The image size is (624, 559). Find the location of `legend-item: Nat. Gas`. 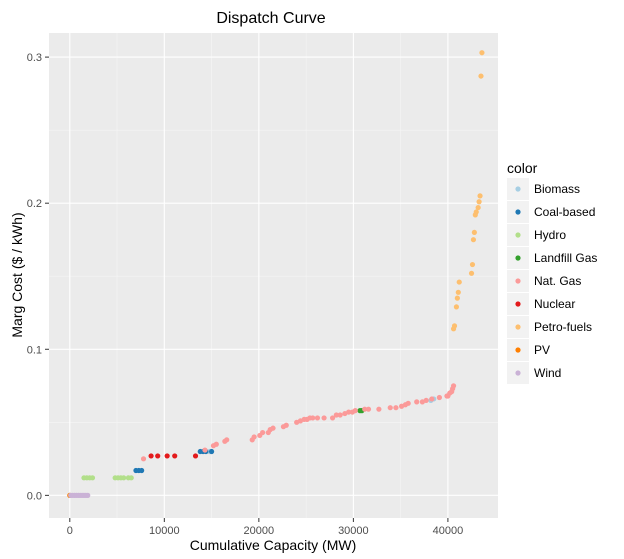

legend-item: Nat. Gas is located at coordinates (544, 281).